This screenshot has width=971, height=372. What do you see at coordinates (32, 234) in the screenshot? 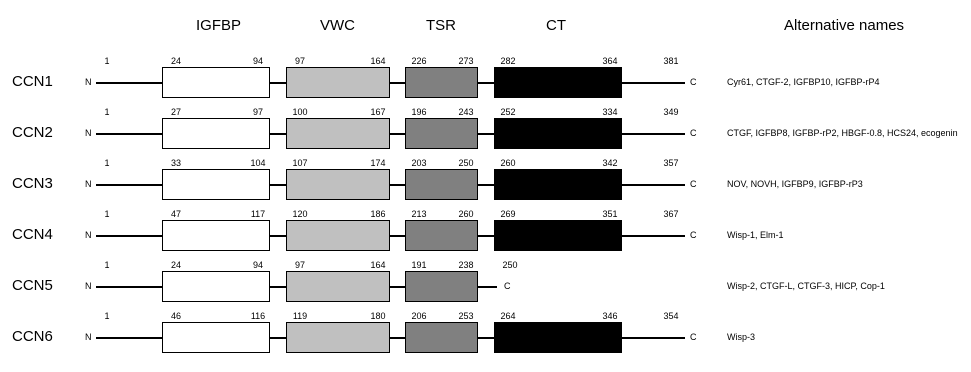
I see `protein-name: CCN4` at bounding box center [32, 234].